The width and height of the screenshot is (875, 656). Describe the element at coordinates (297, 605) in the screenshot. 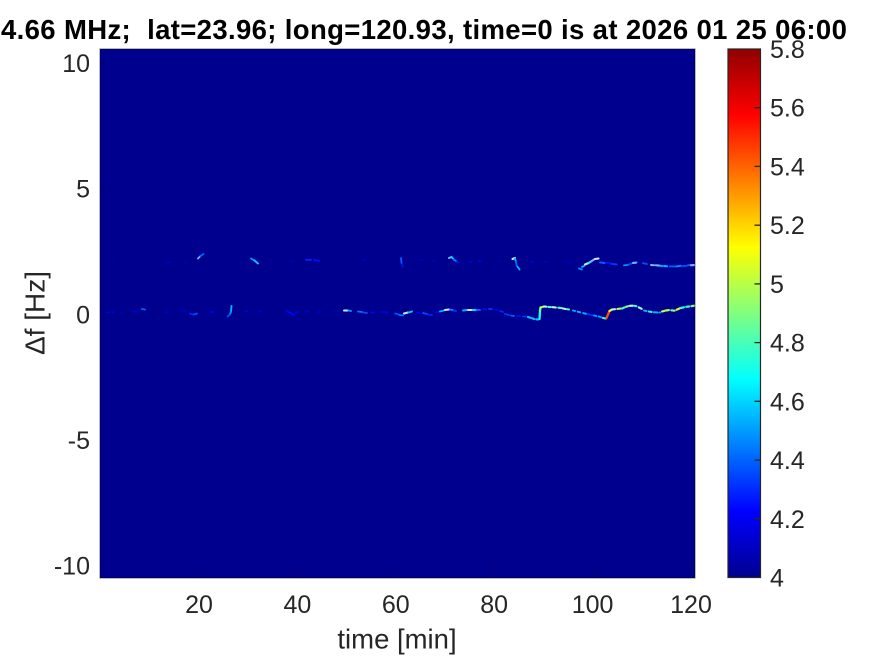

I see `svg-text: 40` at that location.